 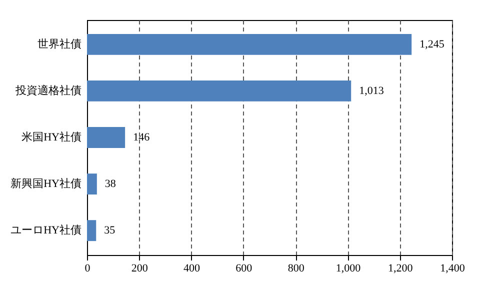 I want to click on data-label: 146, so click(x=141, y=138).